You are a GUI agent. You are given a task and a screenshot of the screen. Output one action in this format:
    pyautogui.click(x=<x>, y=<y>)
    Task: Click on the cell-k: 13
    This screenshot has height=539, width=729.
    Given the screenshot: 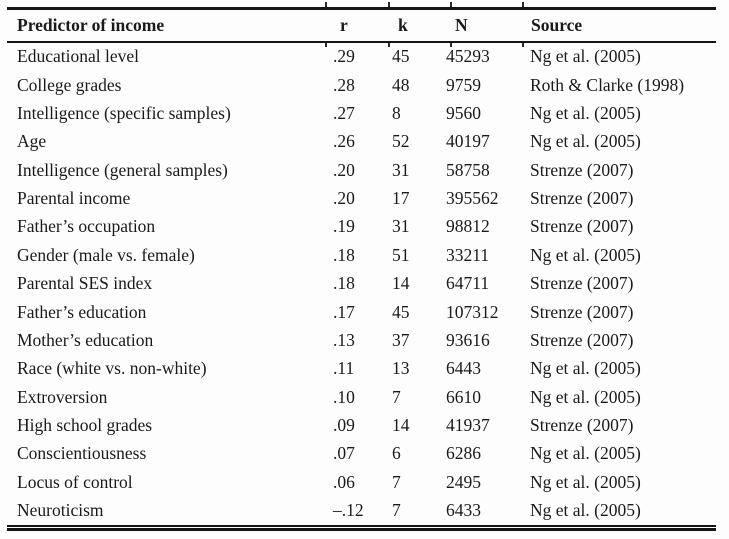 What is the action you would take?
    pyautogui.click(x=401, y=368)
    